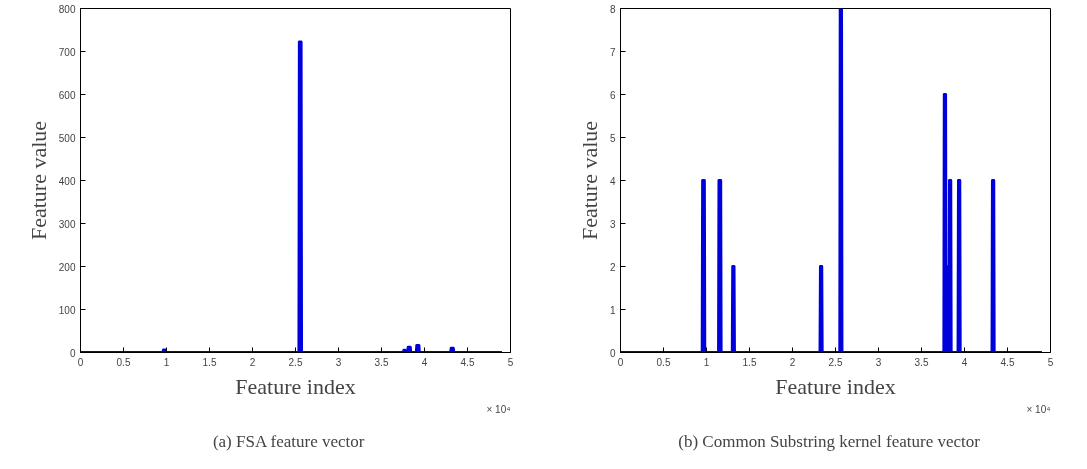 The width and height of the screenshot is (1087, 469). Describe the element at coordinates (612, 224) in the screenshot. I see `y-tick-label: 3` at that location.